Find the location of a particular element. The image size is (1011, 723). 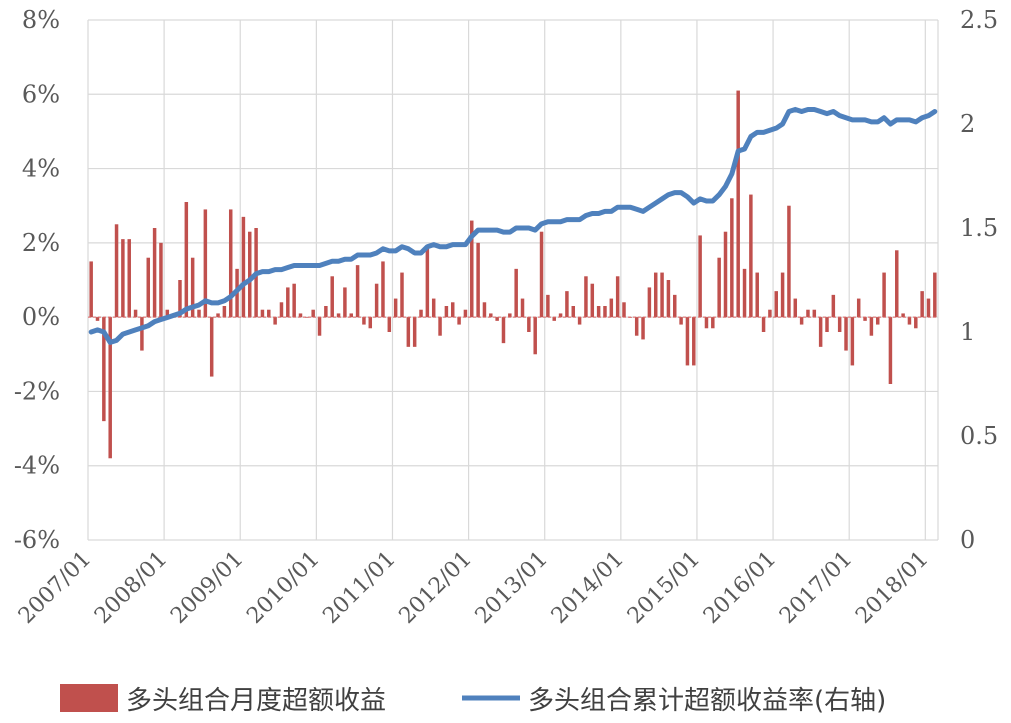

legend-bar-label: 多头组合月度超额收益 is located at coordinates (256, 701).